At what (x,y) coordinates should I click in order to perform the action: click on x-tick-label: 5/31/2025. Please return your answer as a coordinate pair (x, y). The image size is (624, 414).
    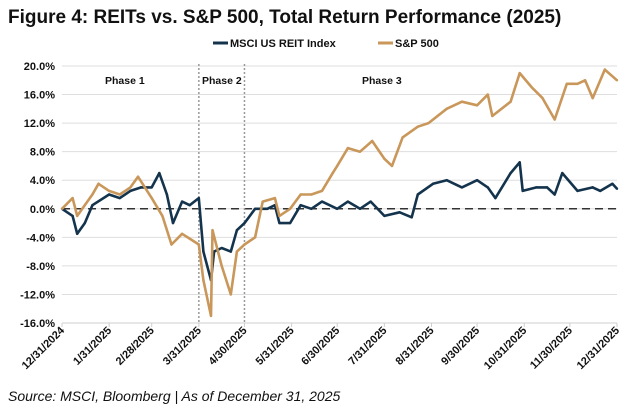
    Looking at the image, I should click on (275, 346).